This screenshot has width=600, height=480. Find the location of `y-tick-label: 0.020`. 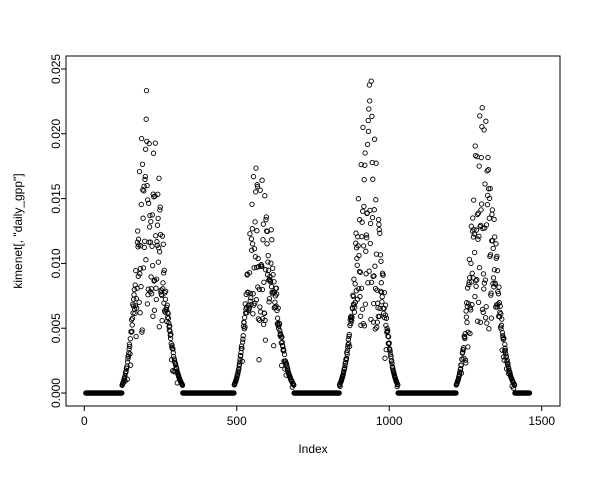

y-tick-label: 0.020 is located at coordinates (56, 133).